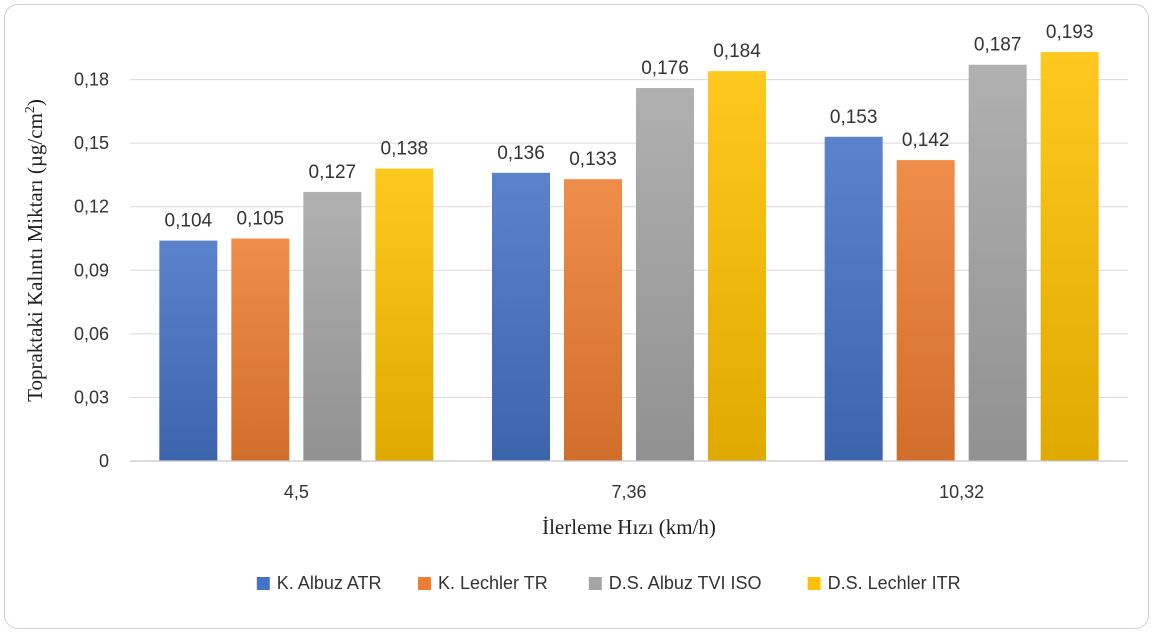 This screenshot has height=635, width=1155. I want to click on data-label: 0,127, so click(333, 172).